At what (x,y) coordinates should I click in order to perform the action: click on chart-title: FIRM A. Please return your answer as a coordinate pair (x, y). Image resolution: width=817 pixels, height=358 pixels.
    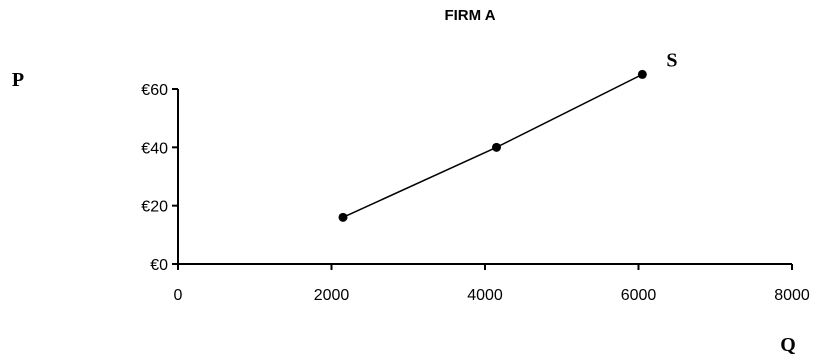
    Looking at the image, I should click on (469, 15).